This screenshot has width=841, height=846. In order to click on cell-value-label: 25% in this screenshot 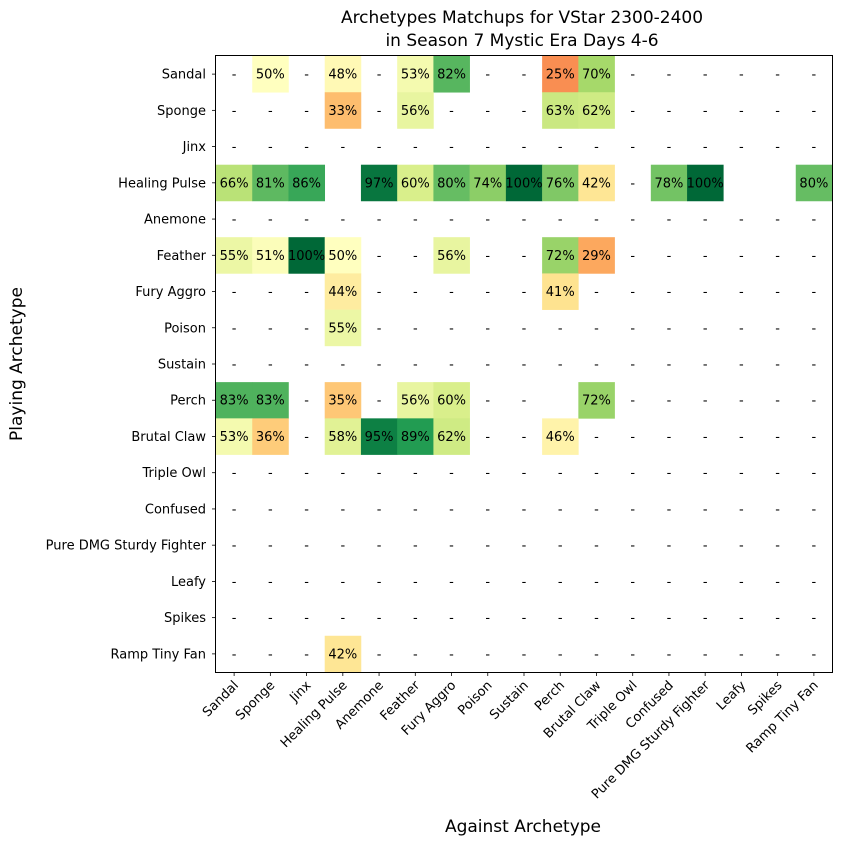, I will do `click(560, 75)`.